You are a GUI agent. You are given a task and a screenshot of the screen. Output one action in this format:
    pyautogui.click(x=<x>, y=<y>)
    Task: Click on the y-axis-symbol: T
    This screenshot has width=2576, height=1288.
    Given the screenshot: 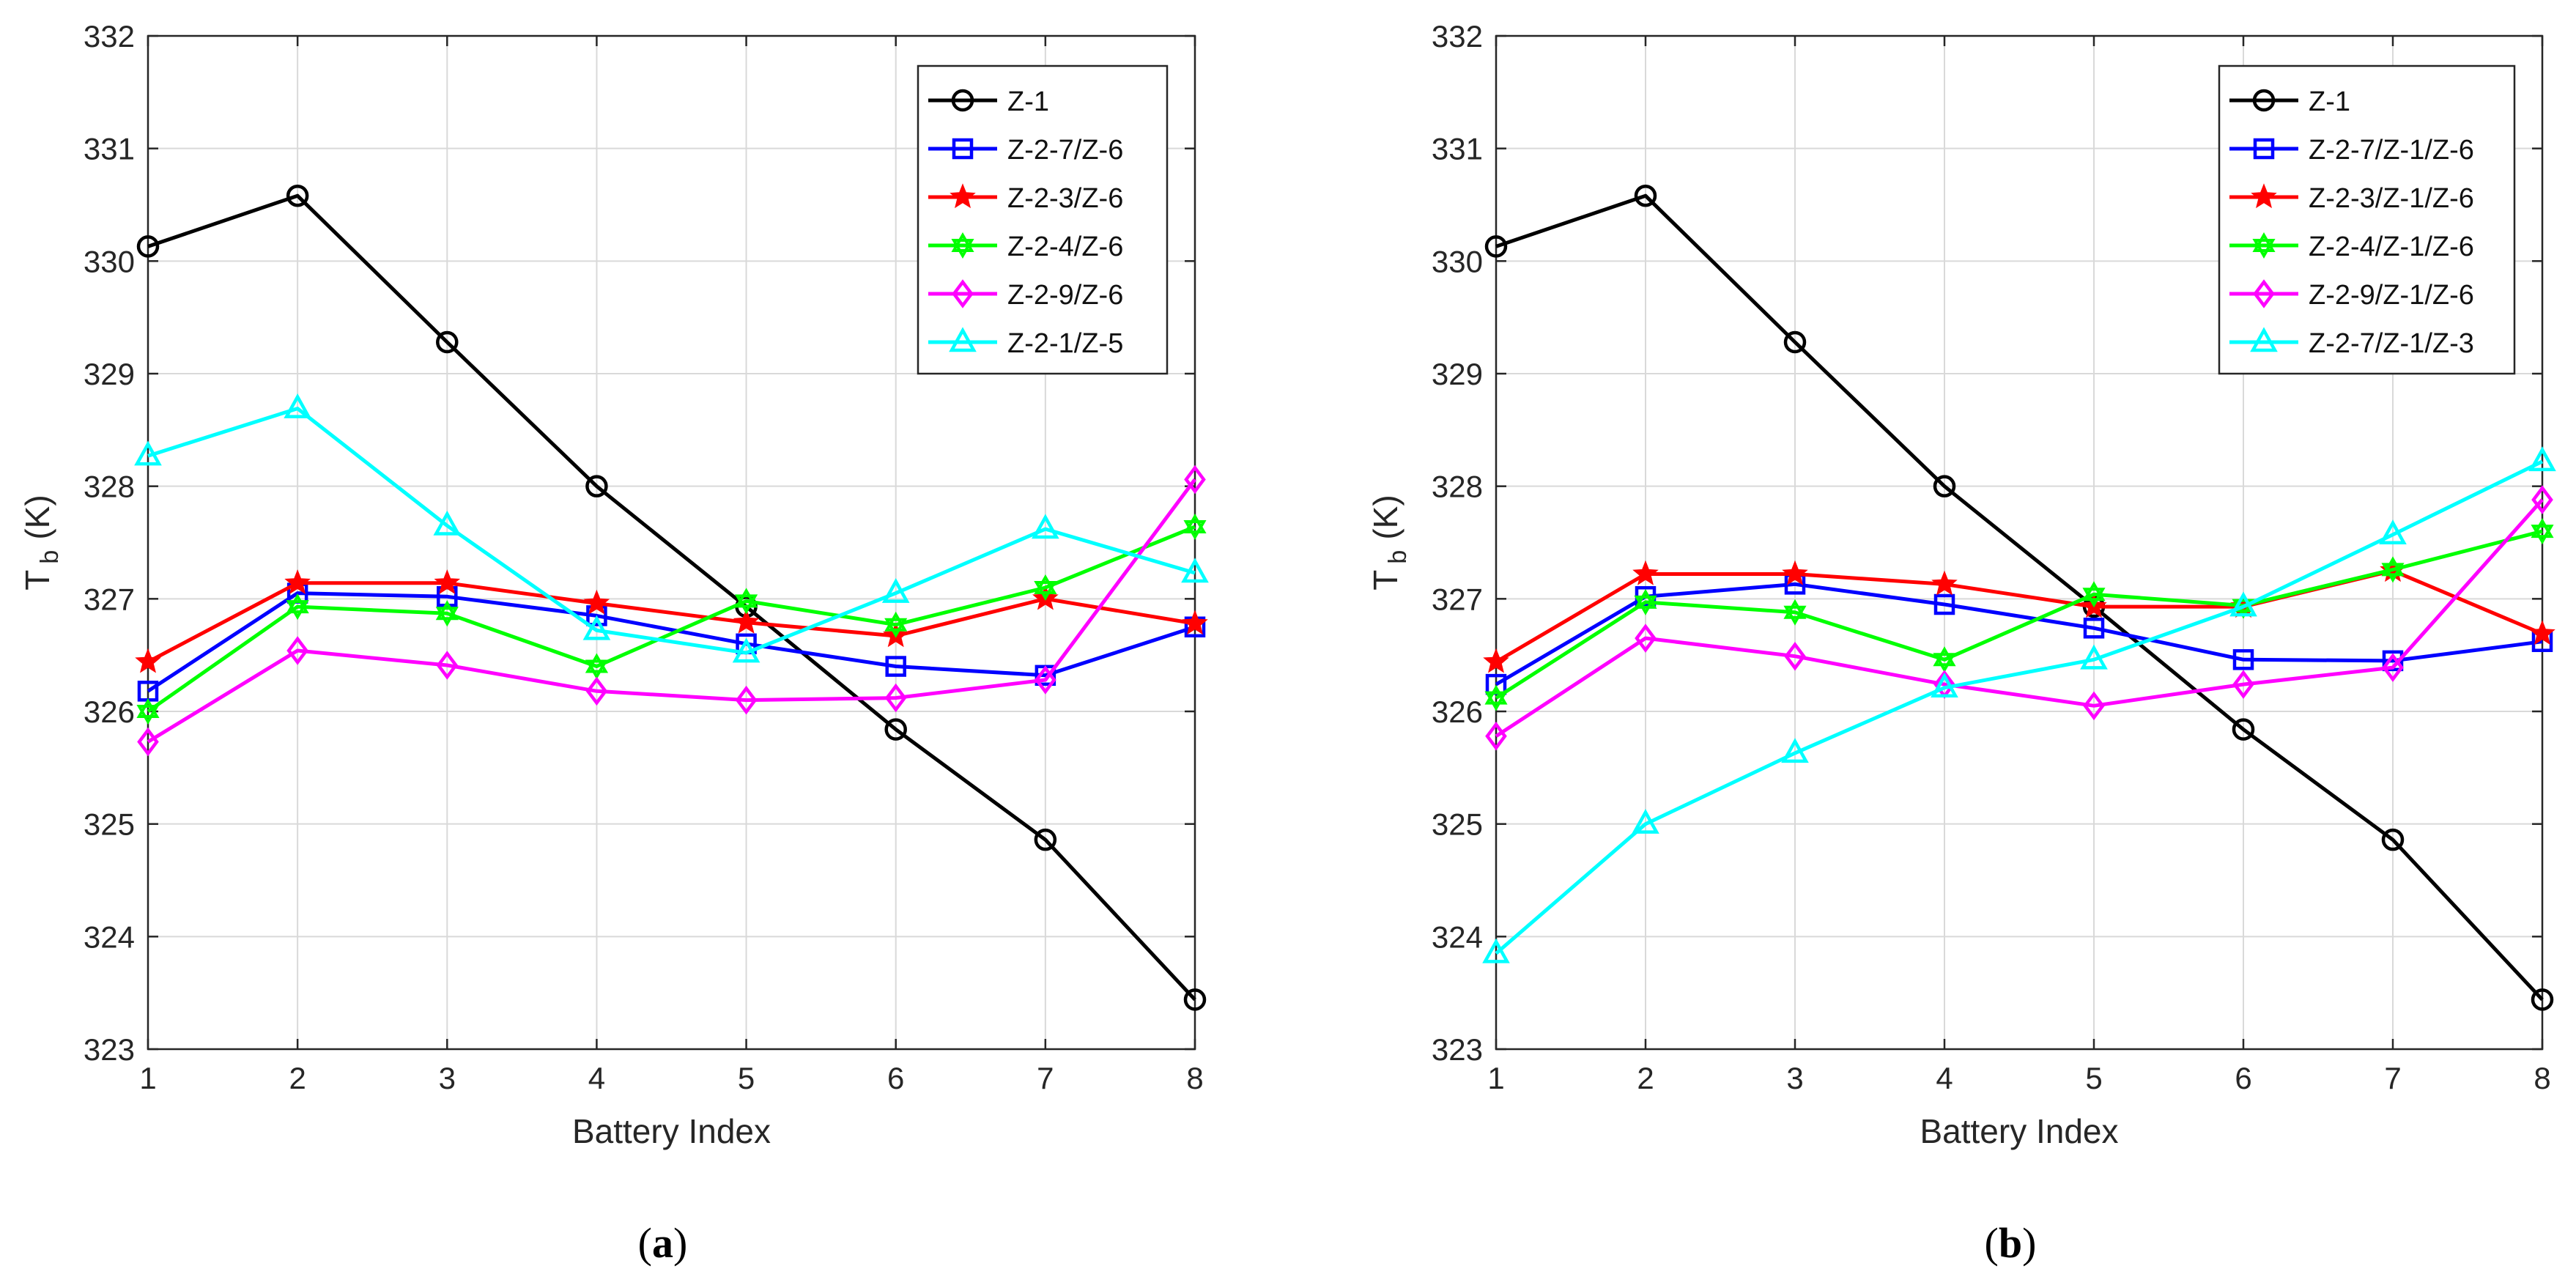 What is the action you would take?
    pyautogui.click(x=37, y=580)
    